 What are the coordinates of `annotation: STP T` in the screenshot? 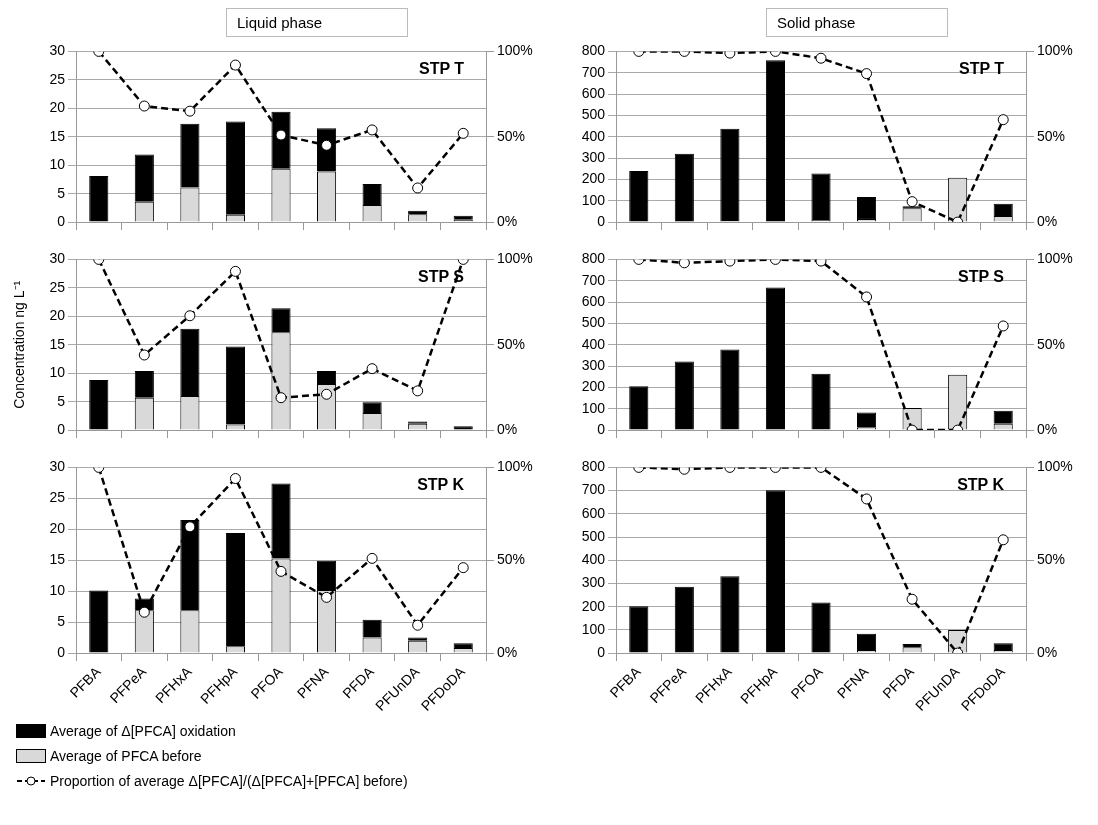 It's located at (441, 68).